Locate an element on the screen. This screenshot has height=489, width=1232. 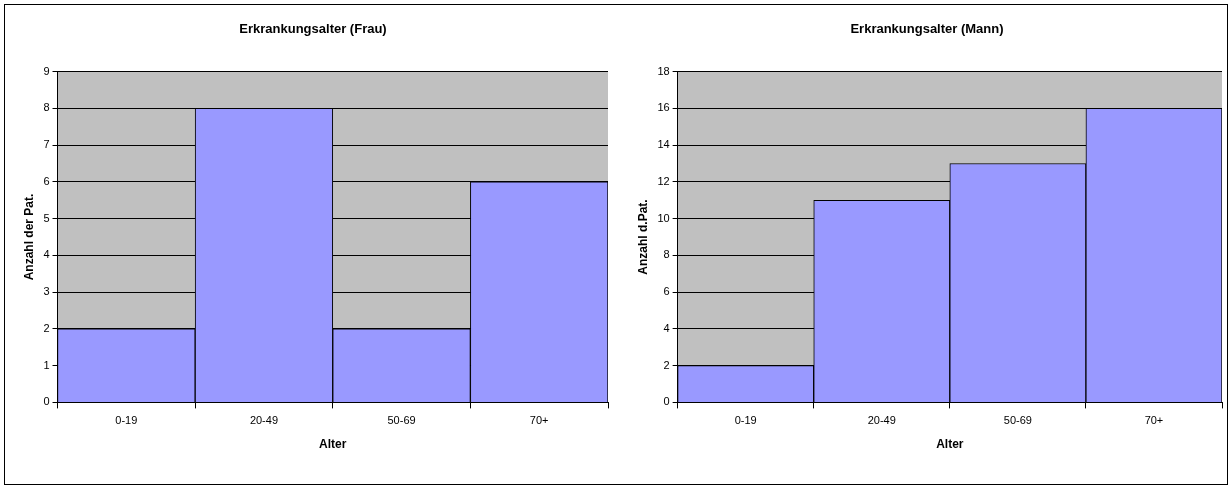
y-tick-label: 18 is located at coordinates (663, 70).